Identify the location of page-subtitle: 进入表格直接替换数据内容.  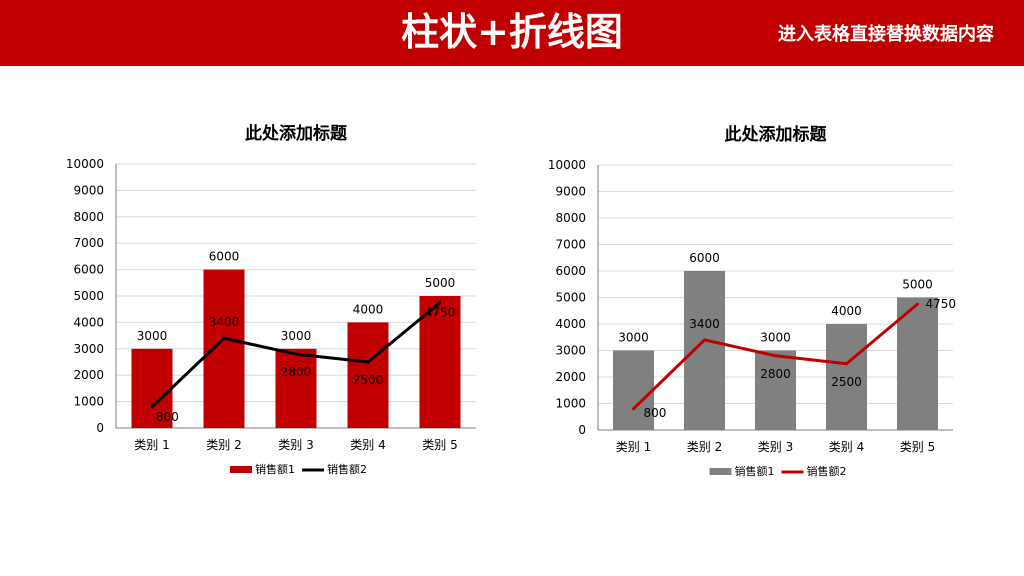
(886, 34).